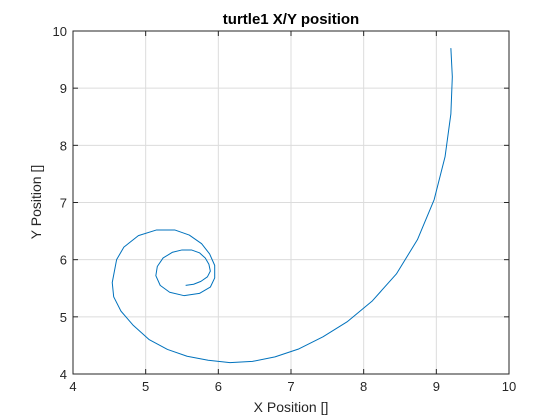 Image resolution: width=560 pixels, height=420 pixels. What do you see at coordinates (63, 203) in the screenshot?
I see `y-tick-label: 7` at bounding box center [63, 203].